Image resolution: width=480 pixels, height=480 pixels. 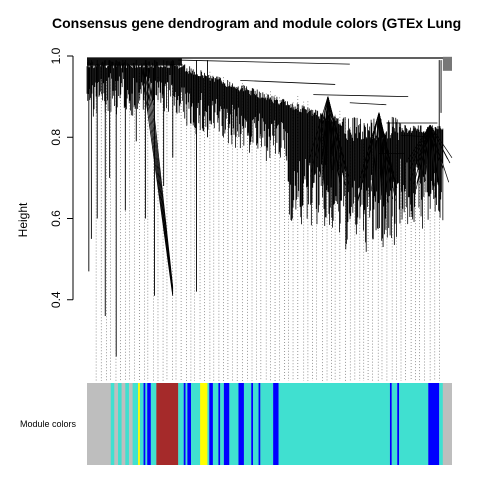 What do you see at coordinates (61, 177) in the screenshot?
I see `y-axis: 0.4 0.6 0.8 1.0` at bounding box center [61, 177].